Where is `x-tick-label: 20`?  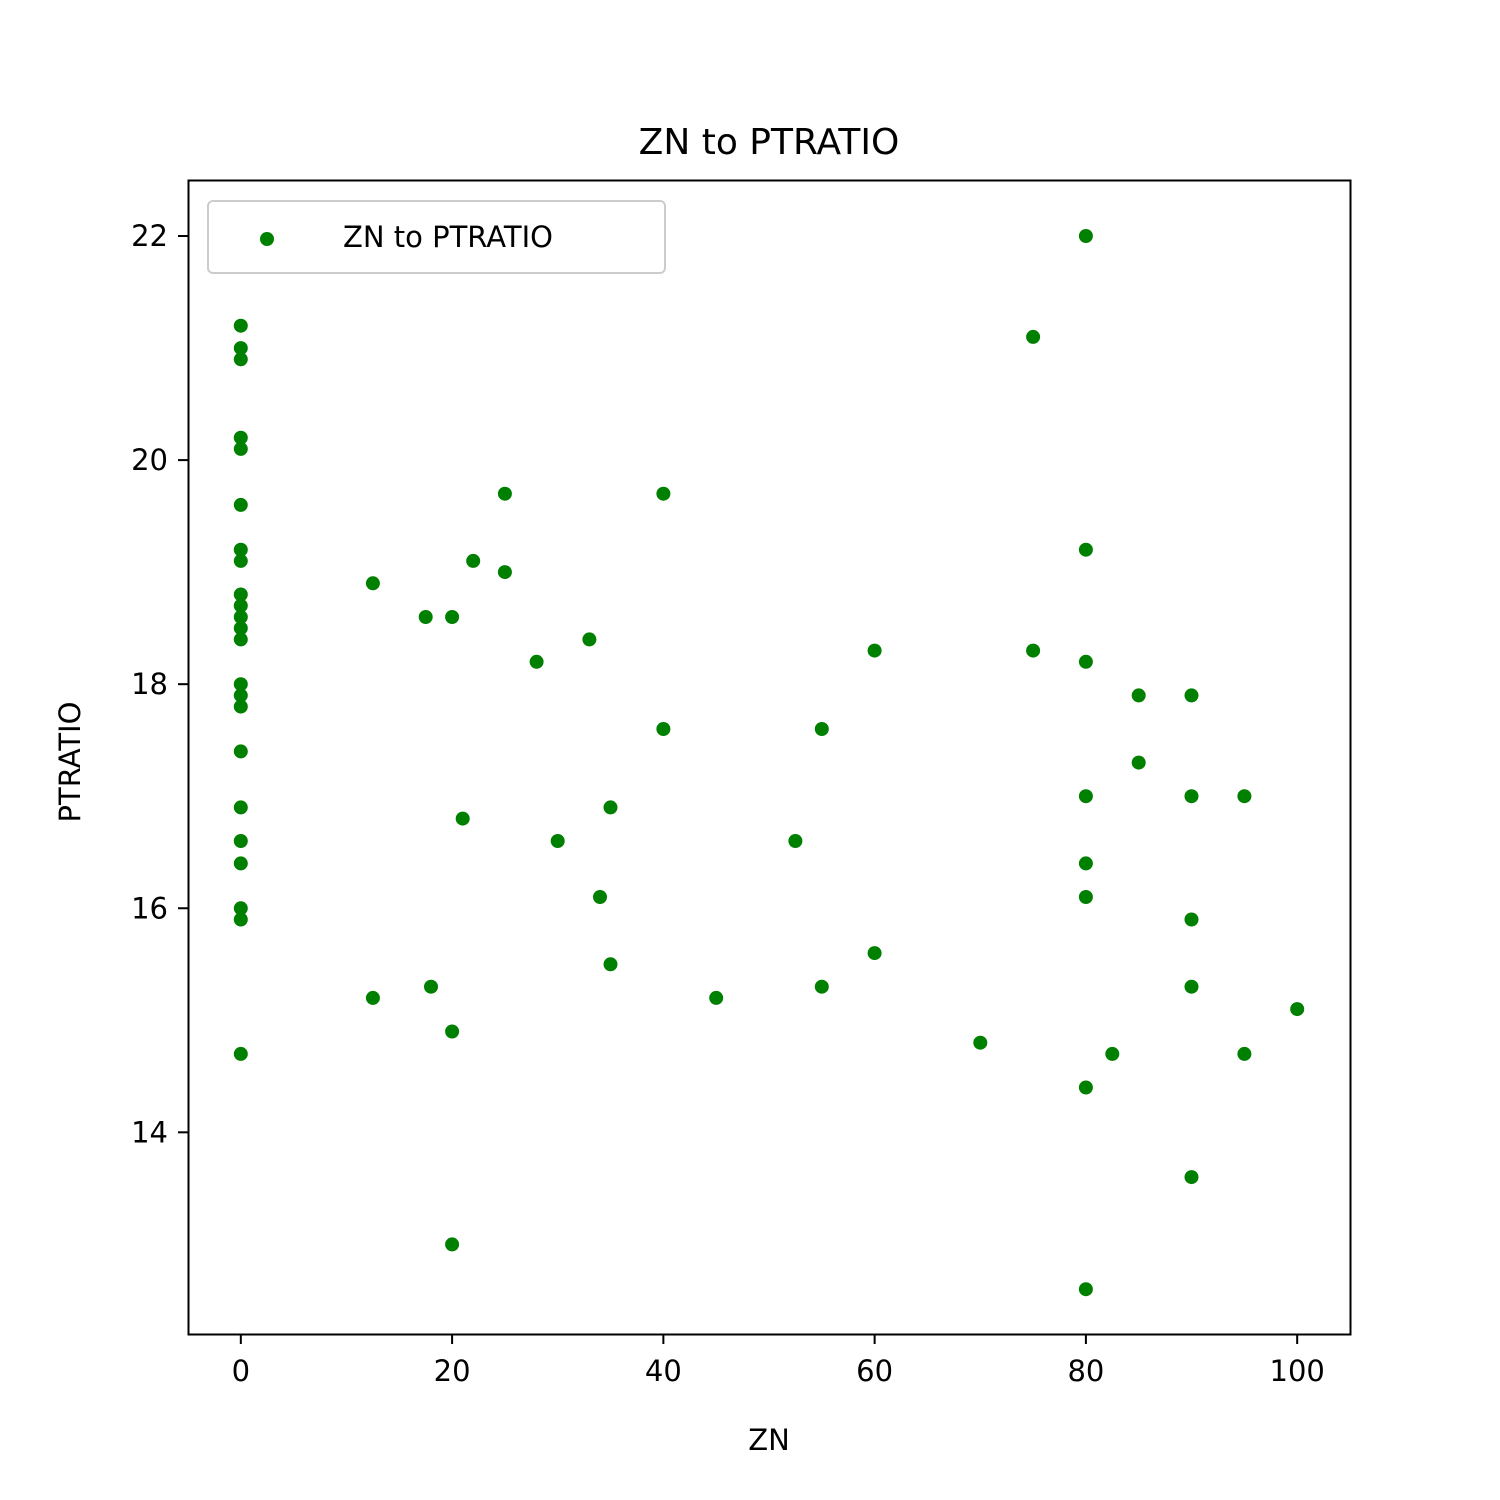
x-tick-label: 20 is located at coordinates (452, 1371).